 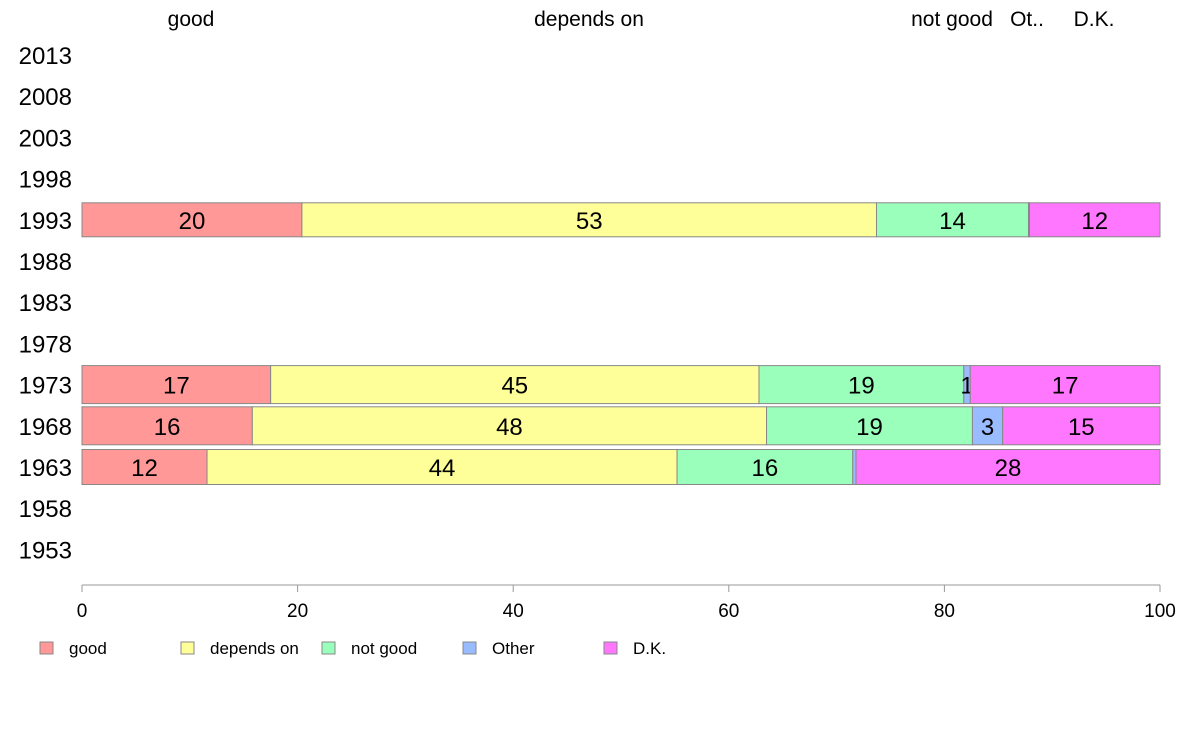 I want to click on bar-segment-1973-notgood, so click(x=861, y=385).